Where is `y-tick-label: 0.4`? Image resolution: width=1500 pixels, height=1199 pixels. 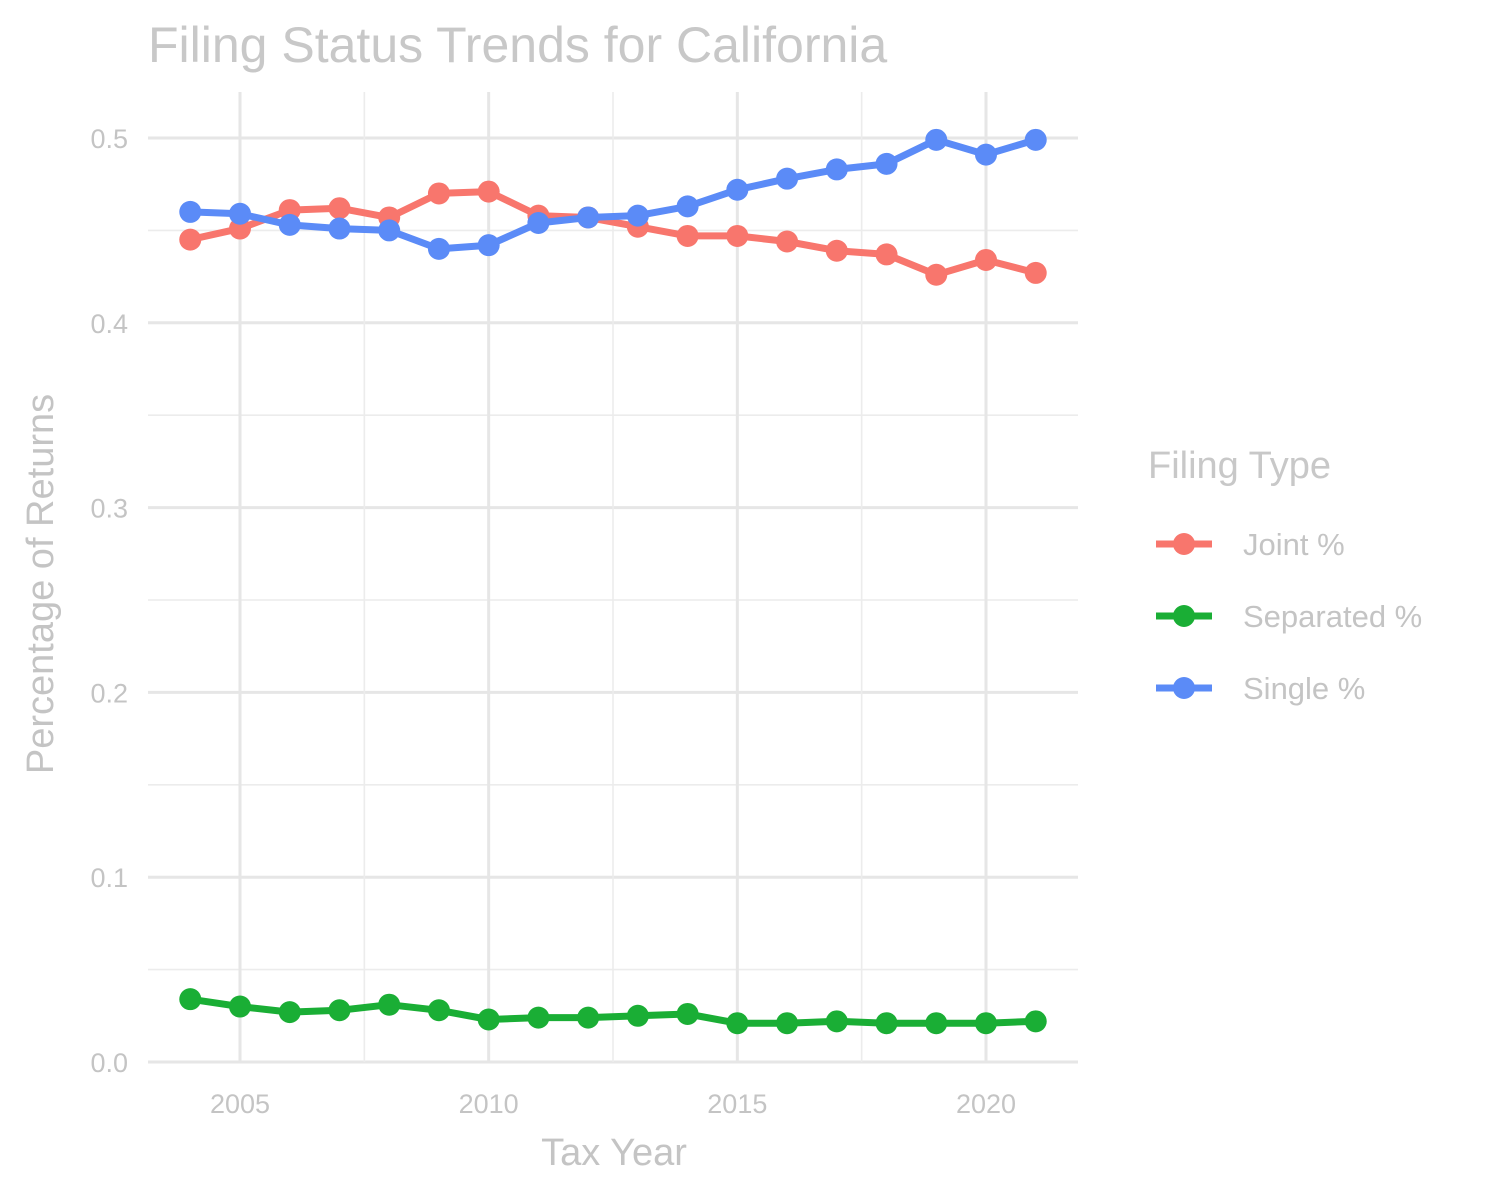 y-tick-label: 0.4 is located at coordinates (109, 324).